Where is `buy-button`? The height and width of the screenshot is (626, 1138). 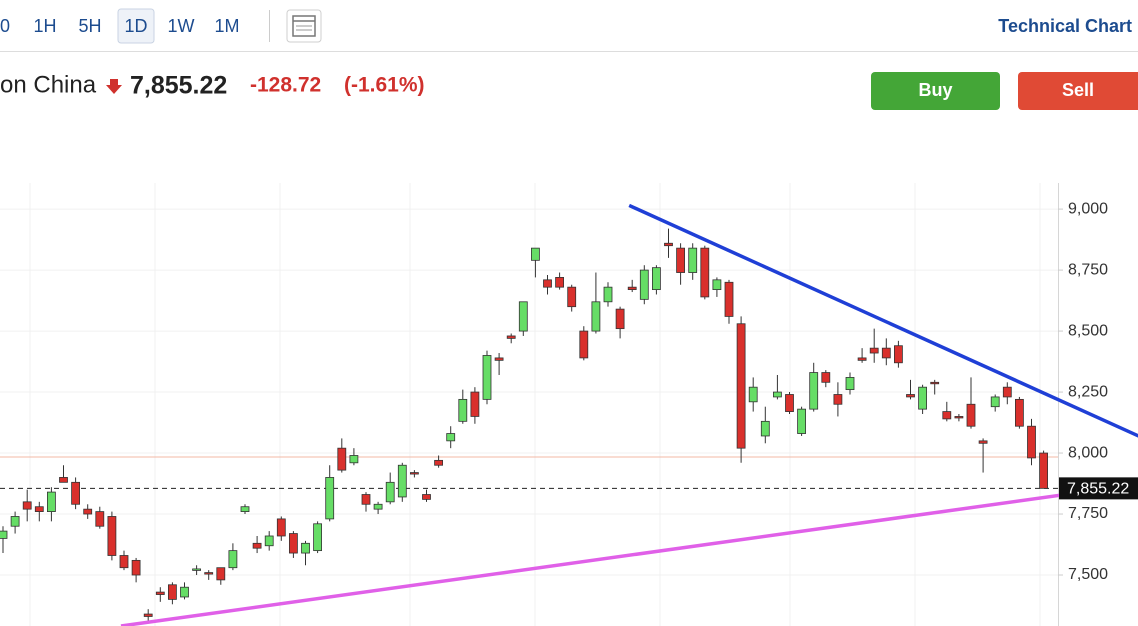 buy-button is located at coordinates (935, 91).